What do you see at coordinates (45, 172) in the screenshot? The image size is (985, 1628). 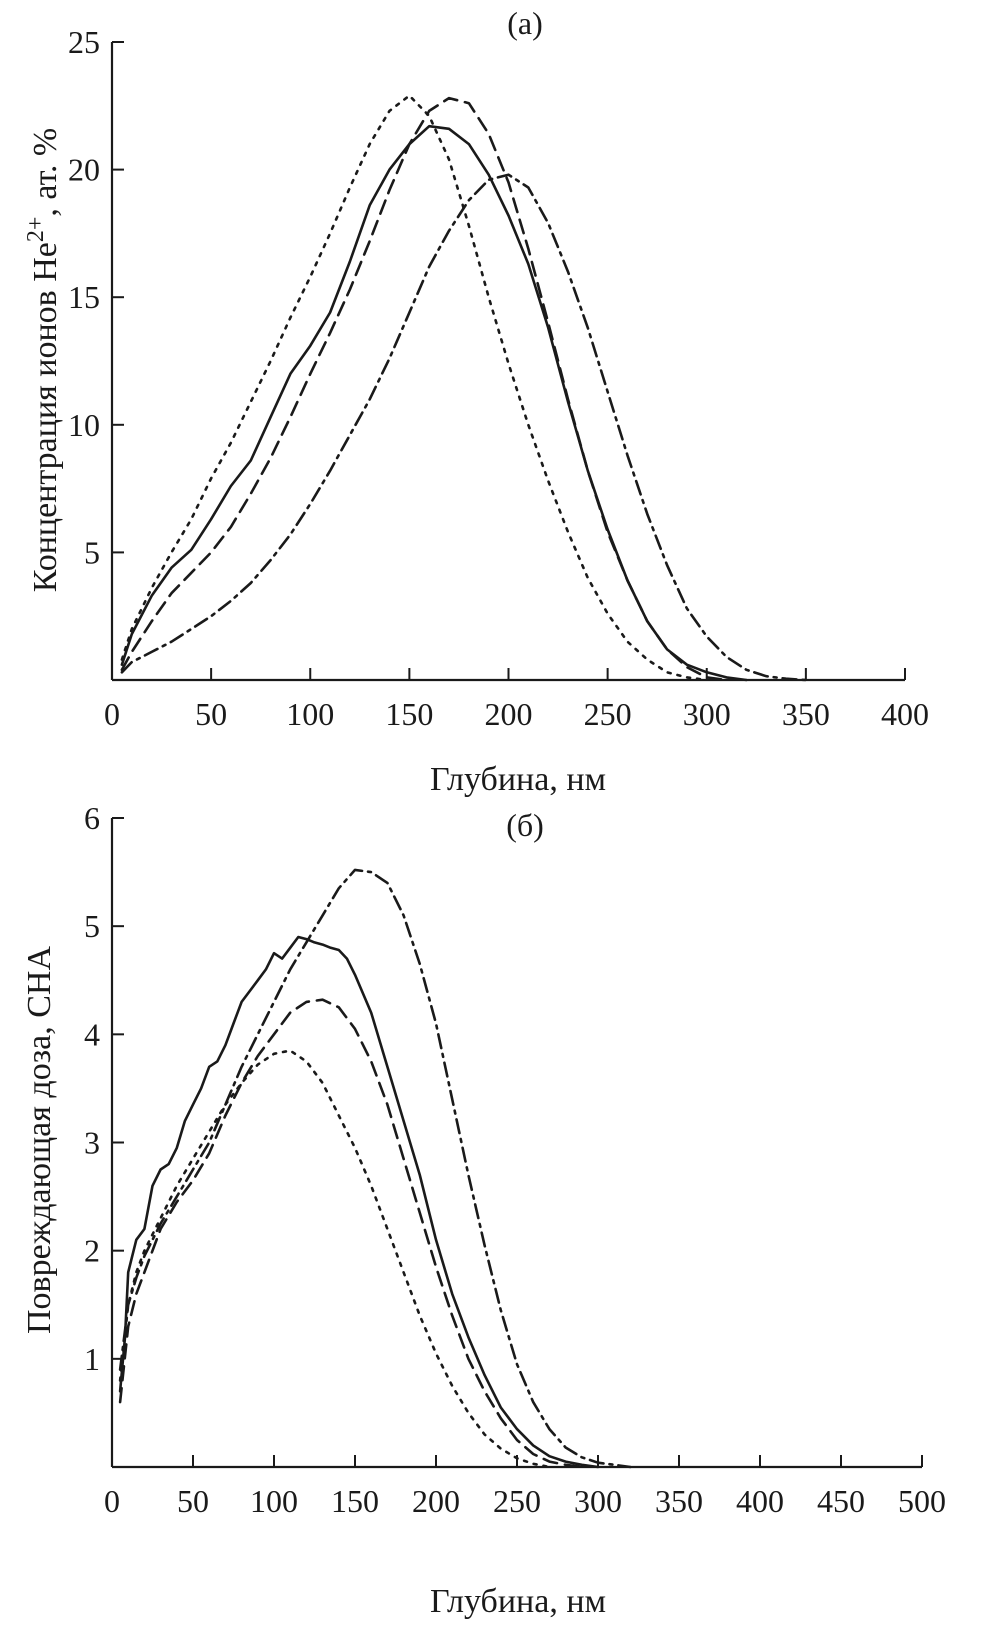 I see `y-axis-label-a-tail: , ат. %` at bounding box center [45, 172].